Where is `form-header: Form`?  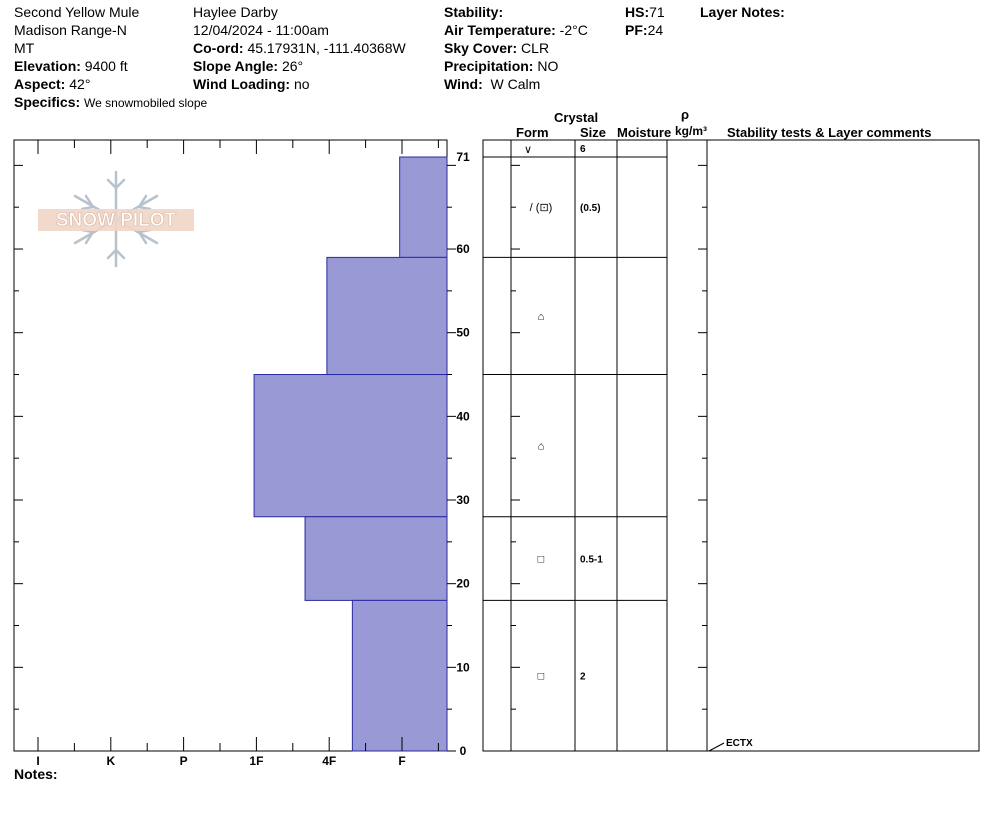
form-header: Form is located at coordinates (532, 132).